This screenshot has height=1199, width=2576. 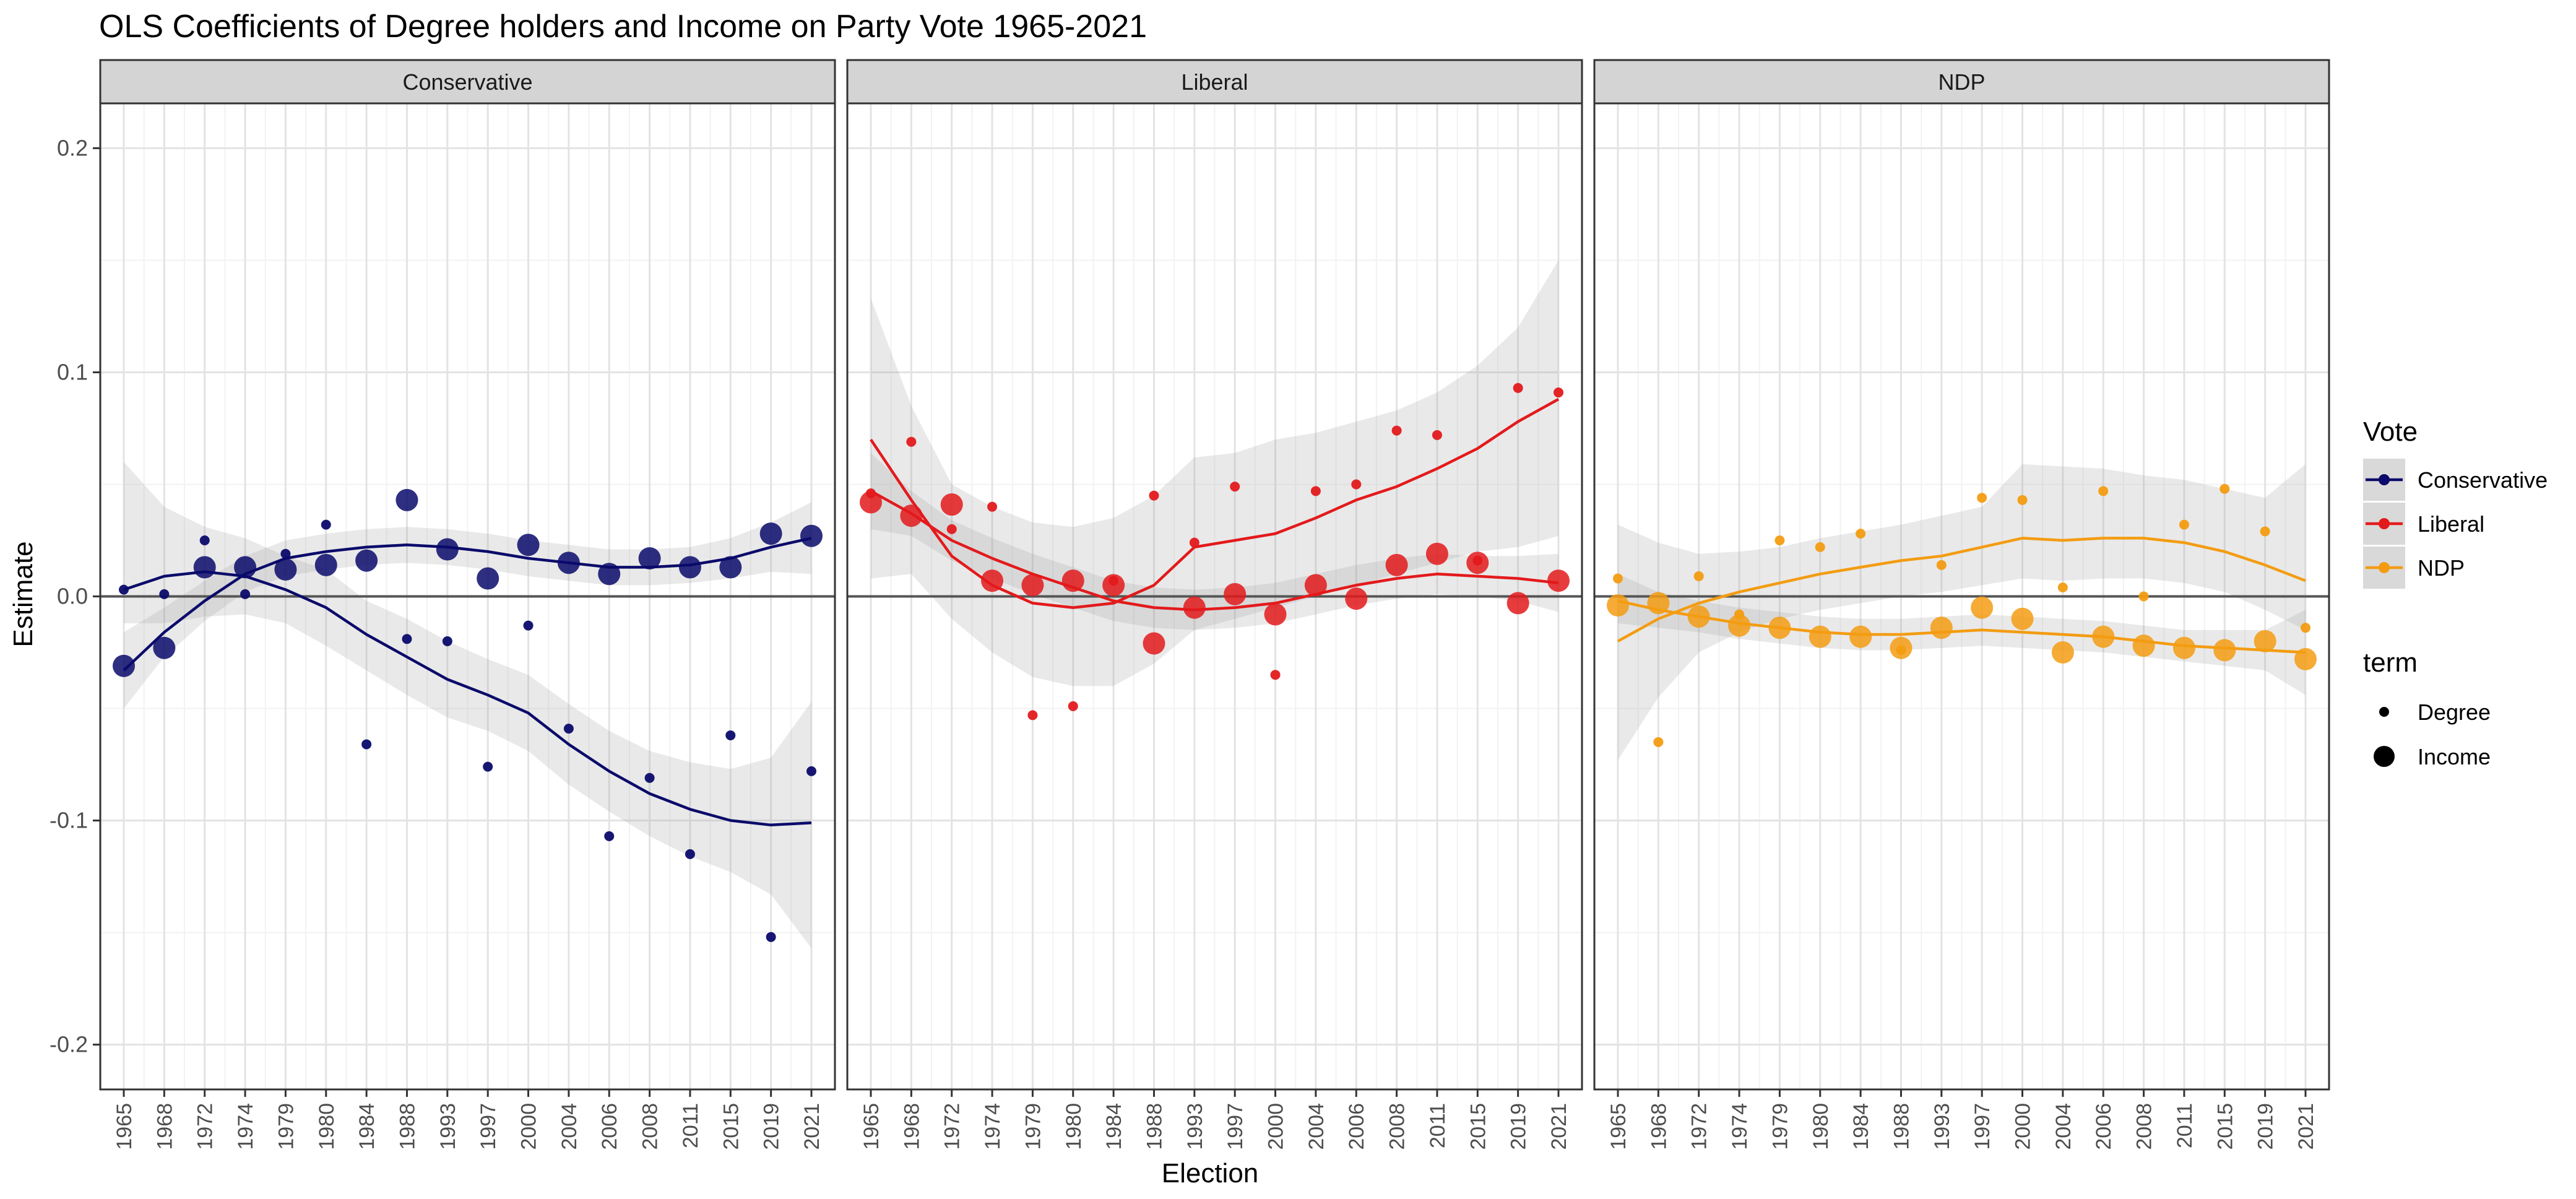 What do you see at coordinates (327, 1126) in the screenshot?
I see `x-tick-label: 1980` at bounding box center [327, 1126].